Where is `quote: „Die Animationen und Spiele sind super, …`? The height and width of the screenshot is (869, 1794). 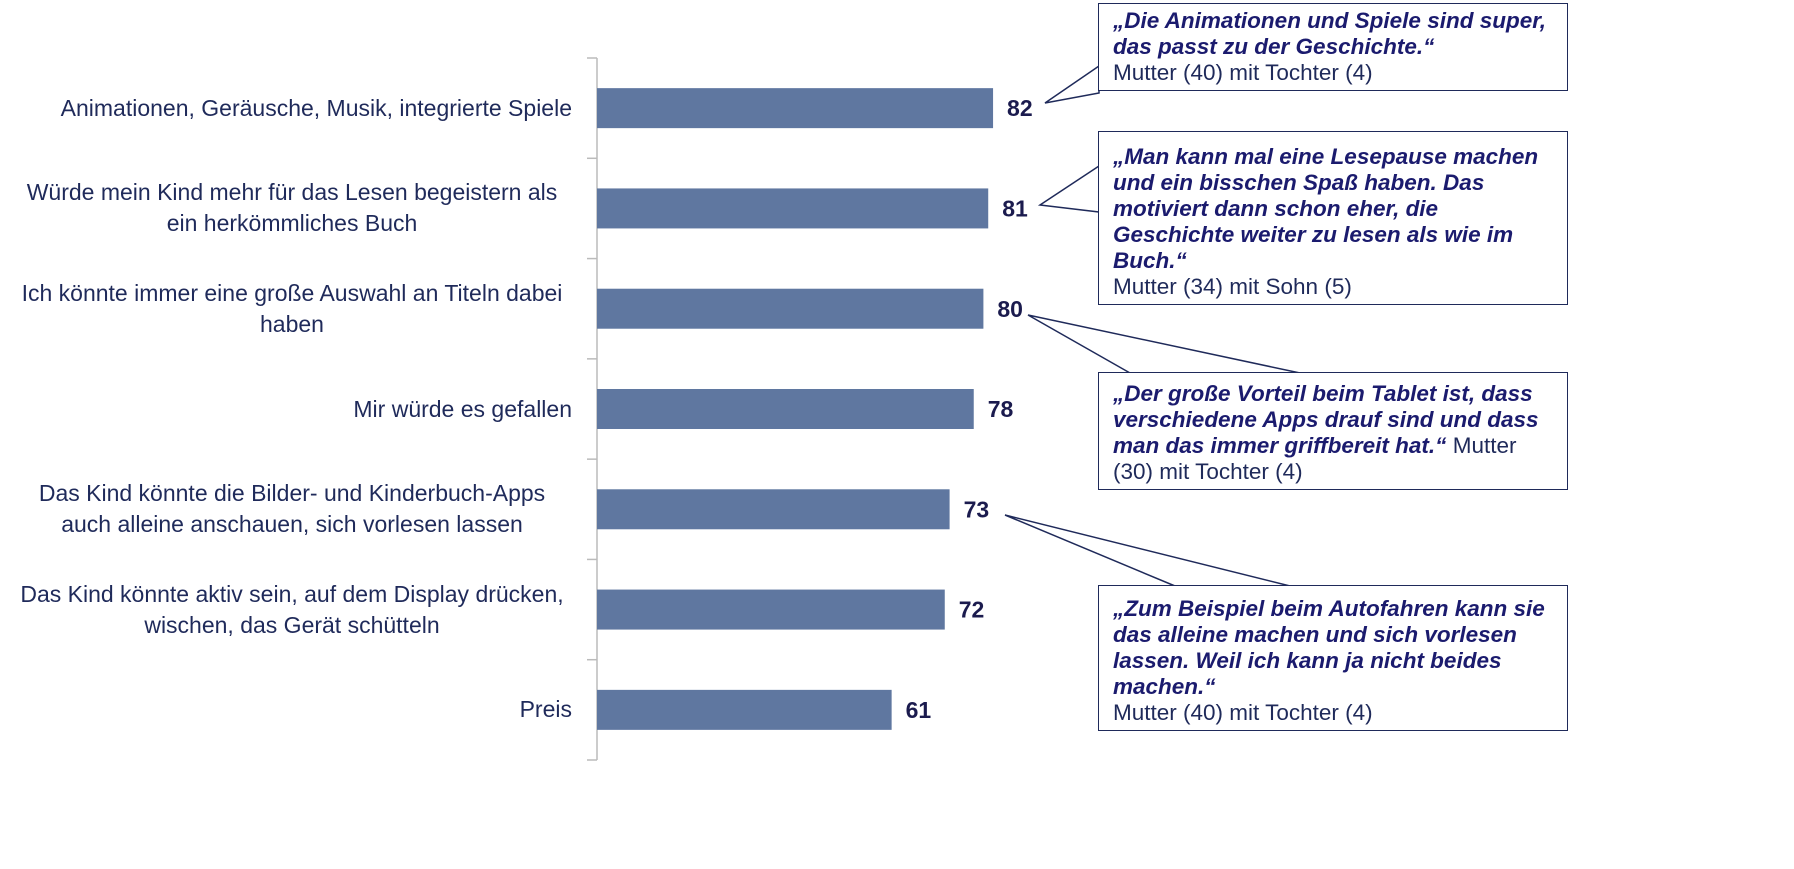
quote: „Die Animationen und Spiele sind super, … is located at coordinates (1329, 33).